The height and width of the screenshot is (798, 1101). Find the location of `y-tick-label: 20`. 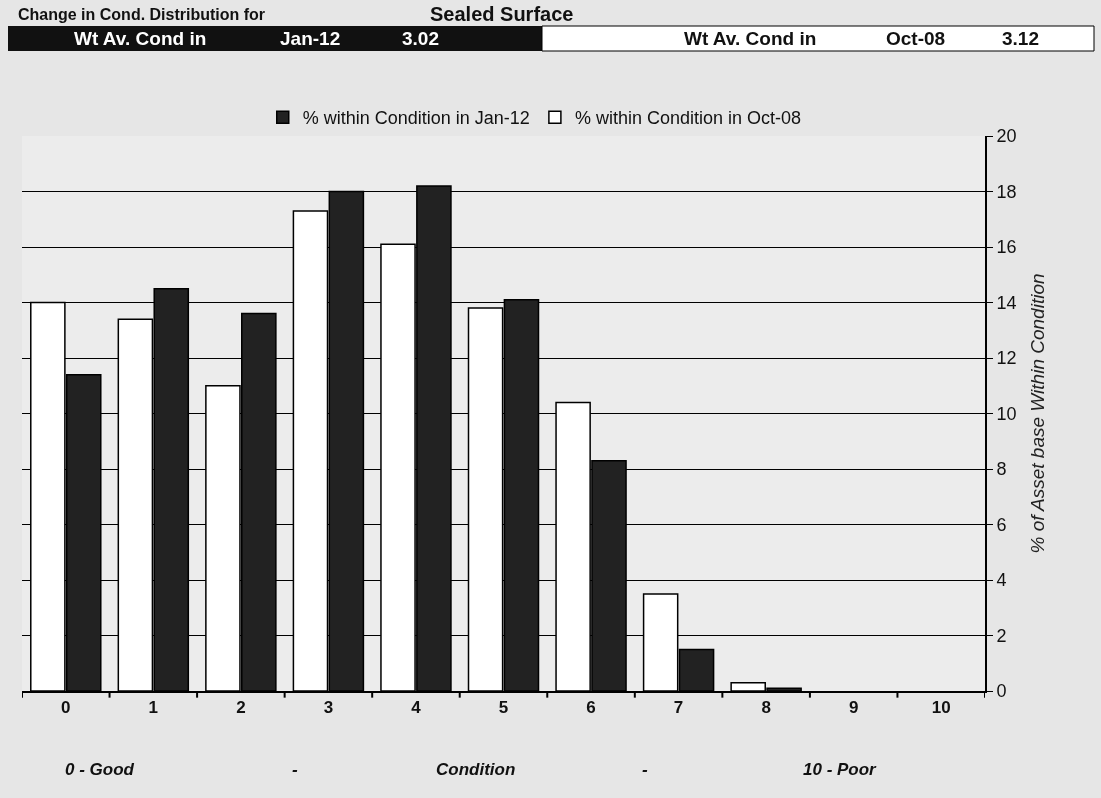

y-tick-label: 20 is located at coordinates (1006, 136).